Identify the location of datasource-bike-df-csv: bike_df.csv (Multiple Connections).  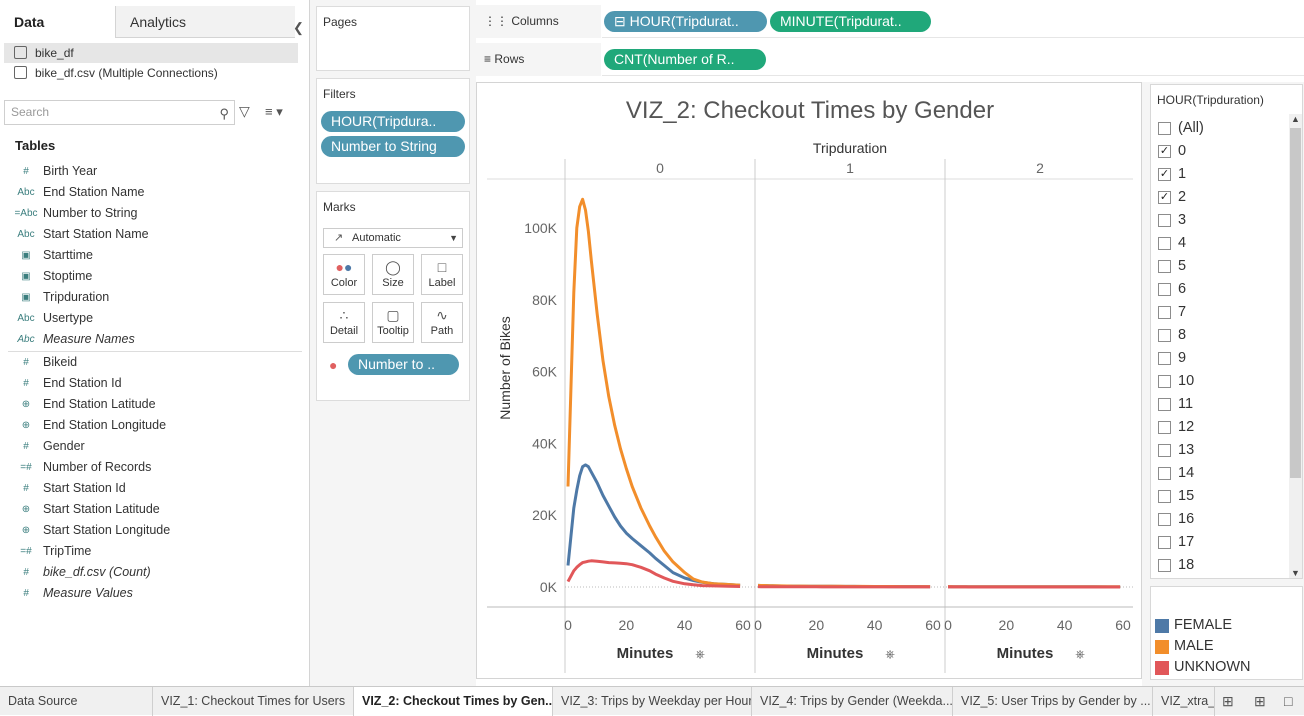
(151, 73).